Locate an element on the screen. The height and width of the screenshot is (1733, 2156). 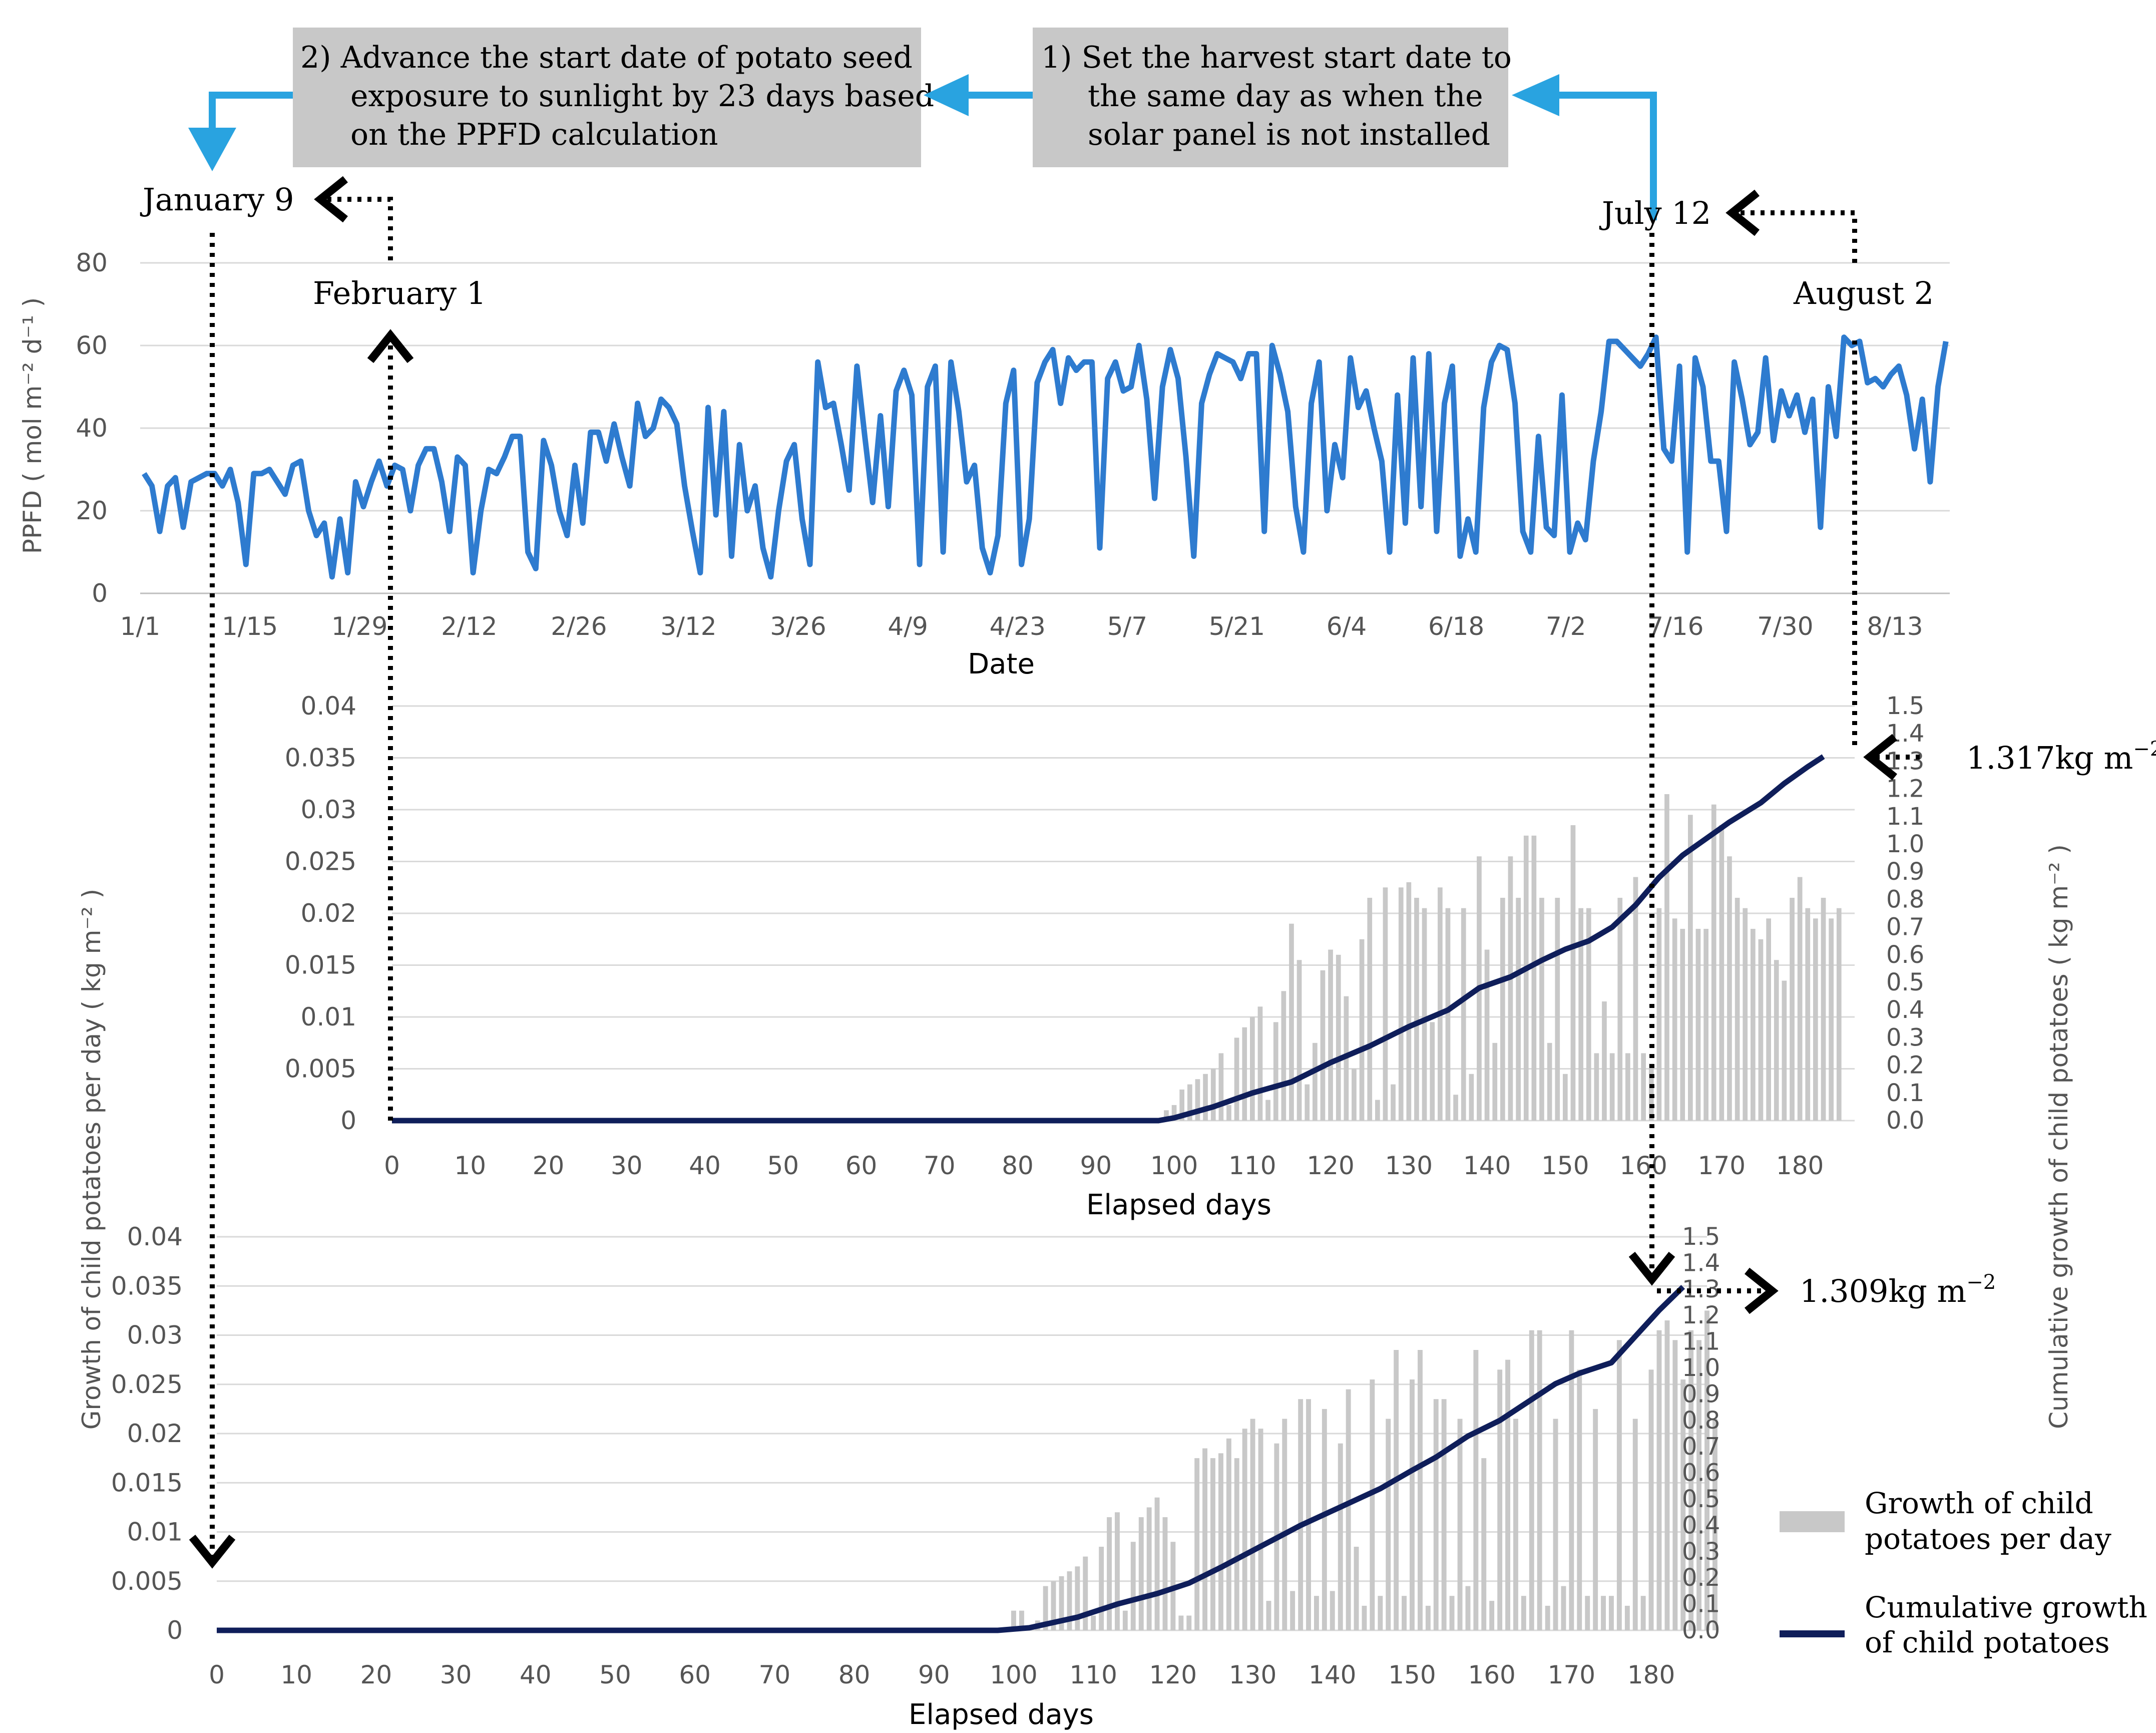
growth-bottom-x-tick: 180 is located at coordinates (1651, 1674).